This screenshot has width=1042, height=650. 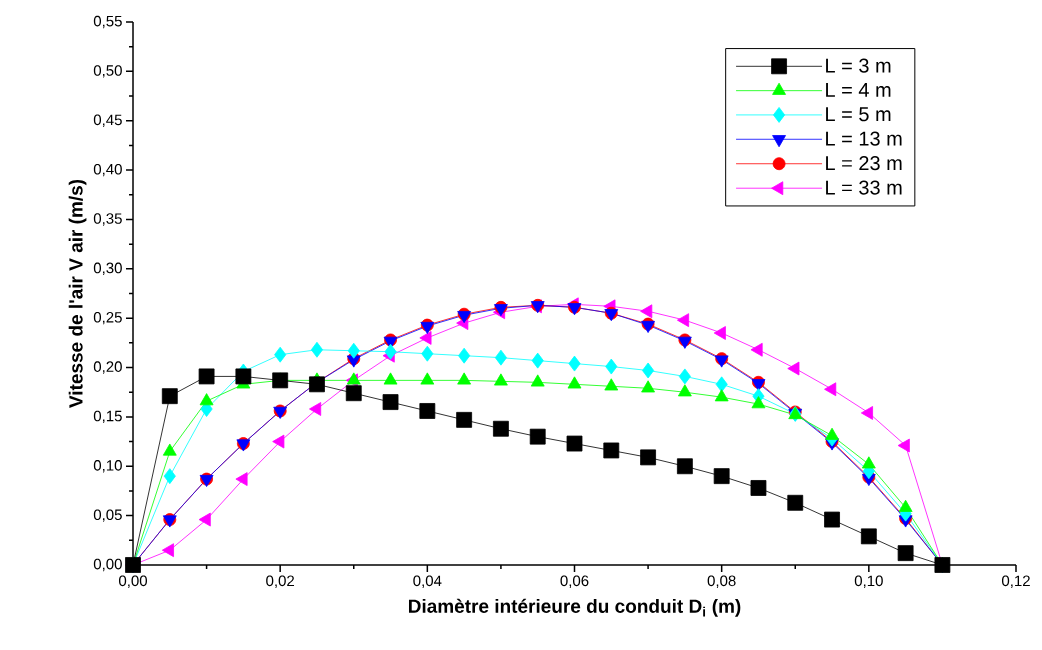 What do you see at coordinates (280, 581) in the screenshot?
I see `x-tick-label: 0,02` at bounding box center [280, 581].